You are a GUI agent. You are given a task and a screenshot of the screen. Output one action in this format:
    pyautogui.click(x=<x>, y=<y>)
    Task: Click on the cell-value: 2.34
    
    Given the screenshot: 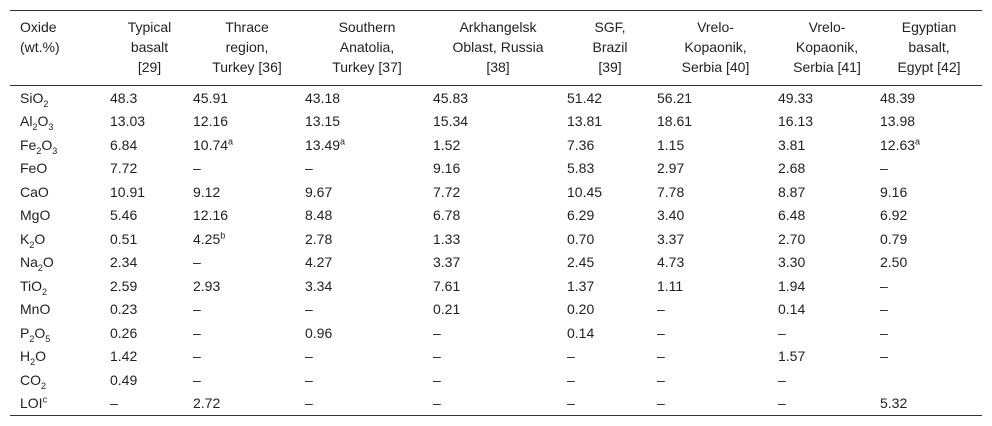 What is the action you would take?
    pyautogui.click(x=124, y=262)
    